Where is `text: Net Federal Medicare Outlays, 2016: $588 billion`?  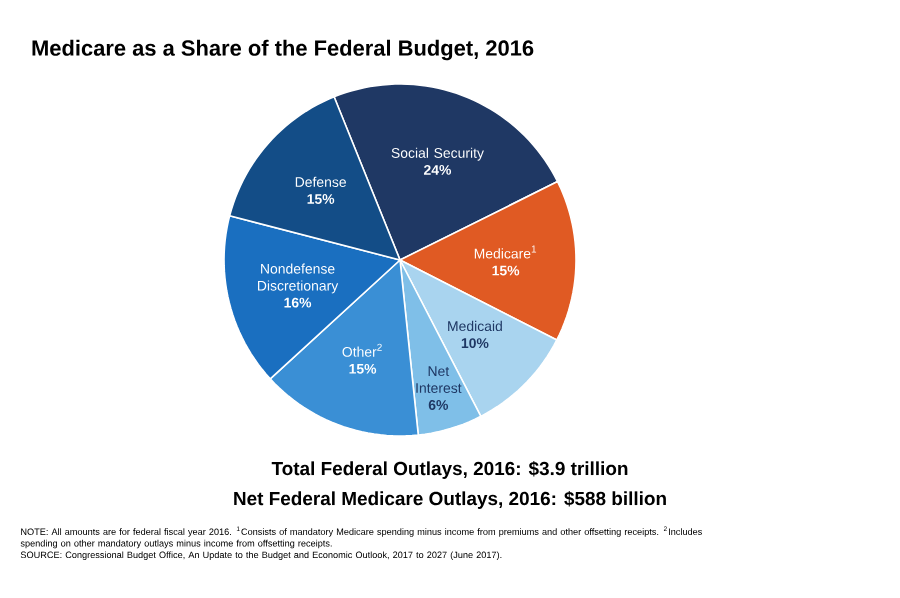 text: Net Federal Medicare Outlays, 2016: $588 billion is located at coordinates (450, 500).